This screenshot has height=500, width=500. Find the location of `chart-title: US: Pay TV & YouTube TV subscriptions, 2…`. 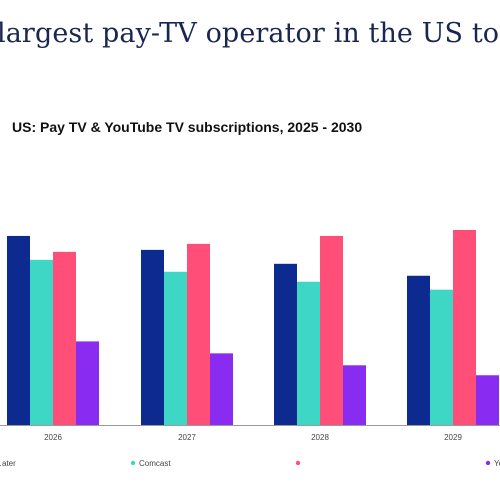

chart-title: US: Pay TV & YouTube TV subscriptions, 2… is located at coordinates (187, 127).